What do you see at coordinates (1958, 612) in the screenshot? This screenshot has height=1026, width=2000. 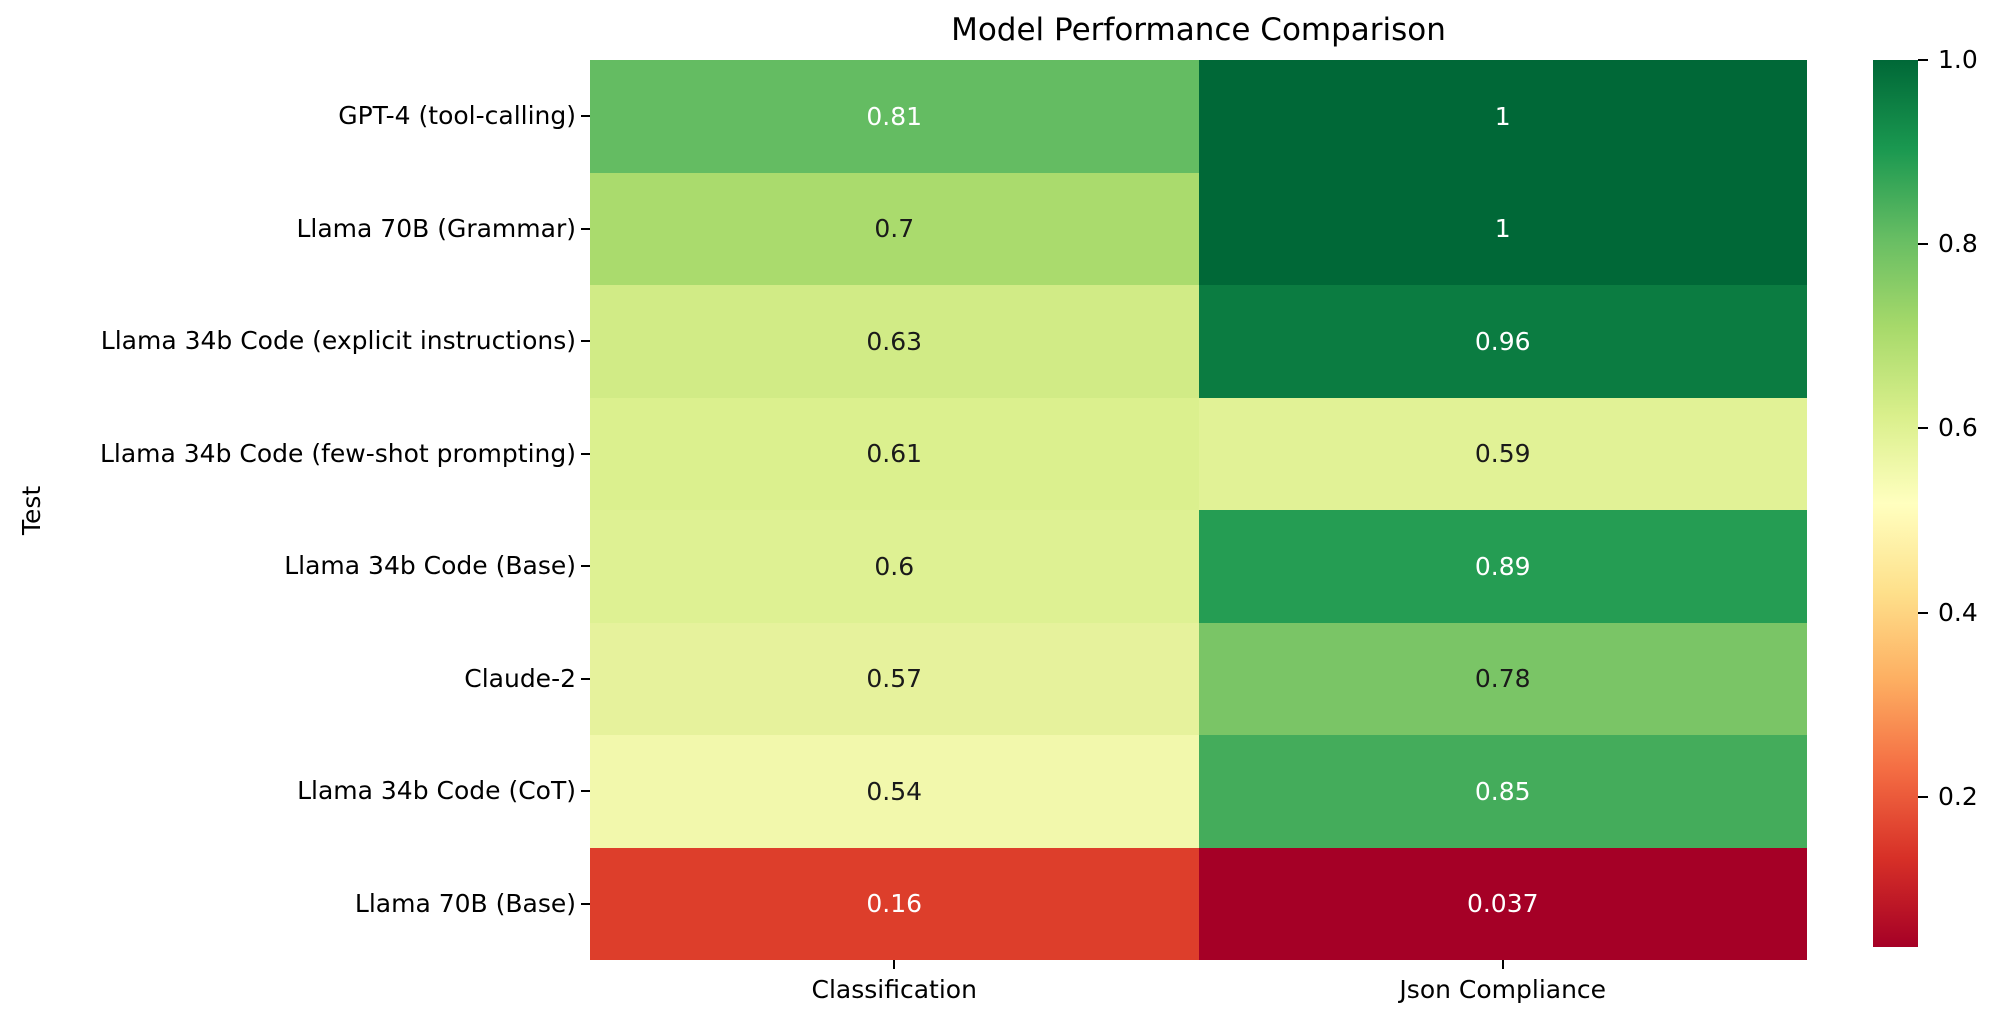 I see `colorbar-tick-label: 0.4` at bounding box center [1958, 612].